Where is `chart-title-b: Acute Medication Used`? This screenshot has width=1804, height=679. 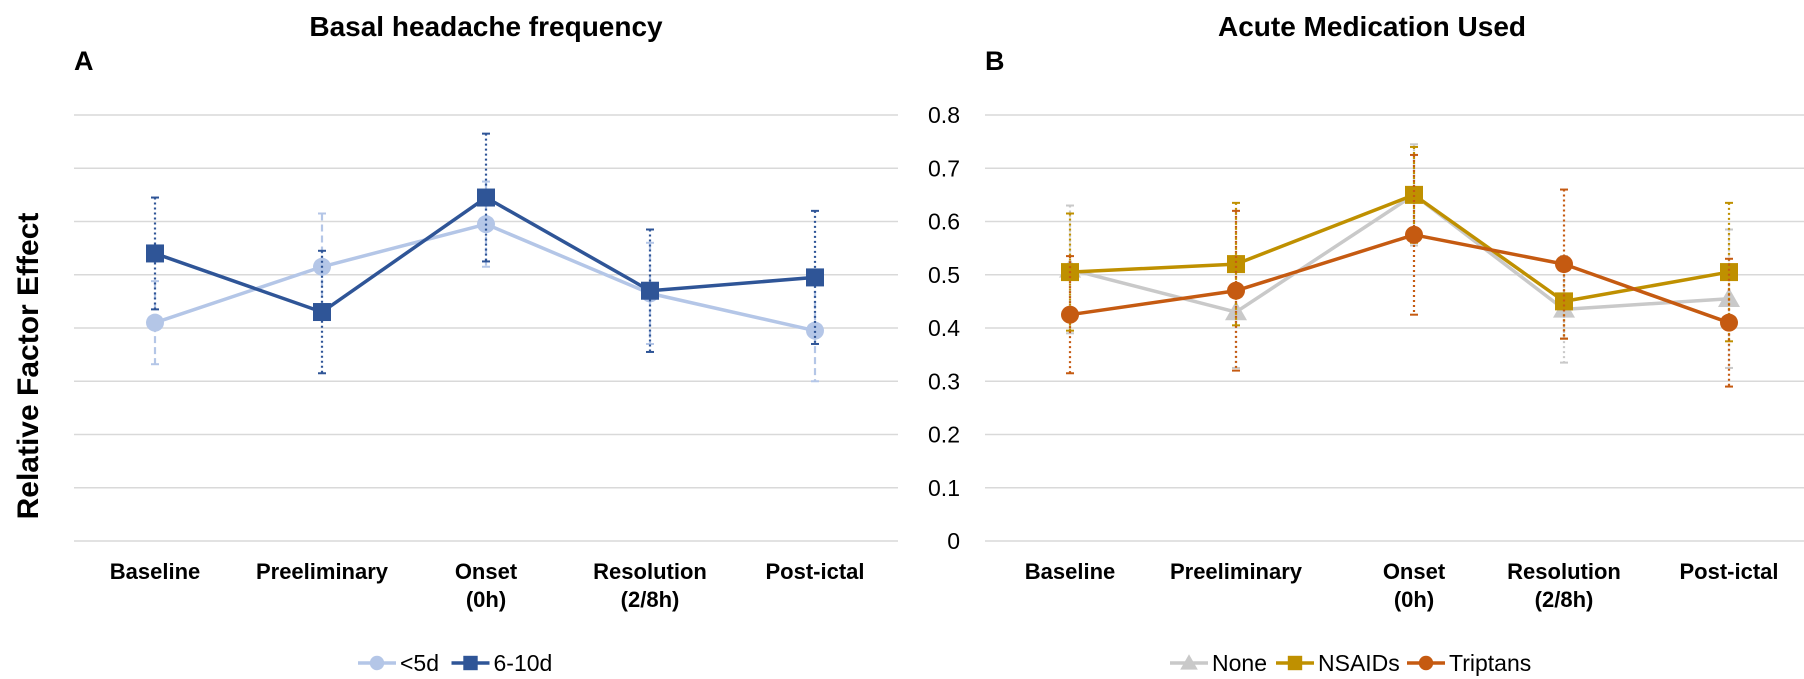 chart-title-b: Acute Medication Used is located at coordinates (1372, 26).